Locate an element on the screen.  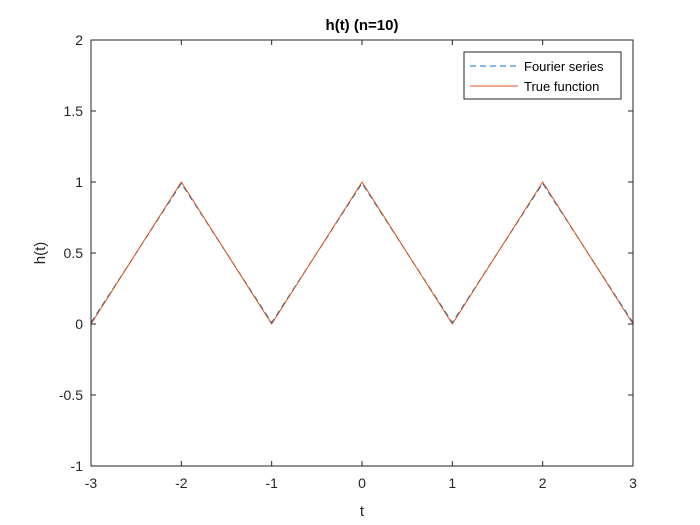
legend: Fourier series True function is located at coordinates (542, 75).